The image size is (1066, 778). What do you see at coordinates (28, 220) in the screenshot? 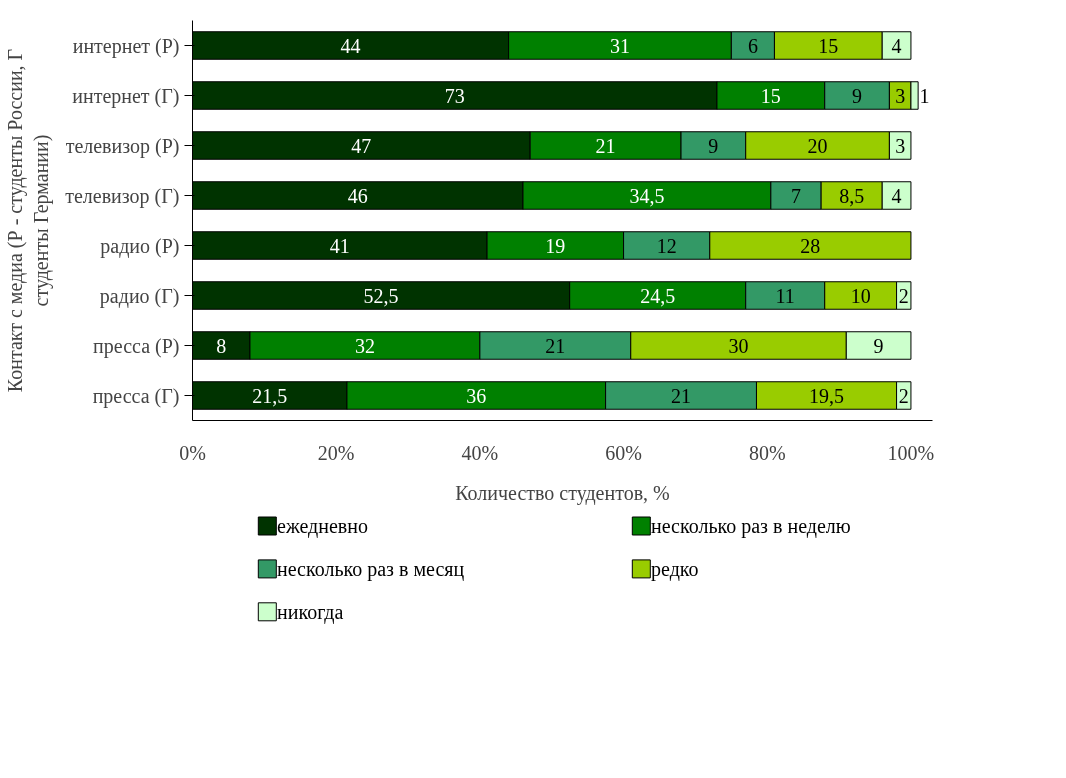
I see `y-axis-title: Контакт с медиа (Р - студенты России, Г студенты Германии)` at bounding box center [28, 220].